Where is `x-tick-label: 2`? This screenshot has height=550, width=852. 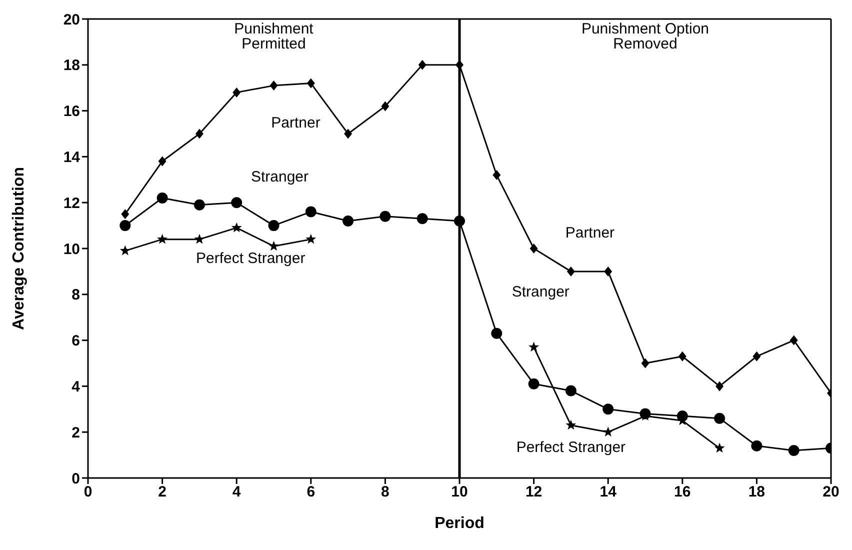 x-tick-label: 2 is located at coordinates (162, 492).